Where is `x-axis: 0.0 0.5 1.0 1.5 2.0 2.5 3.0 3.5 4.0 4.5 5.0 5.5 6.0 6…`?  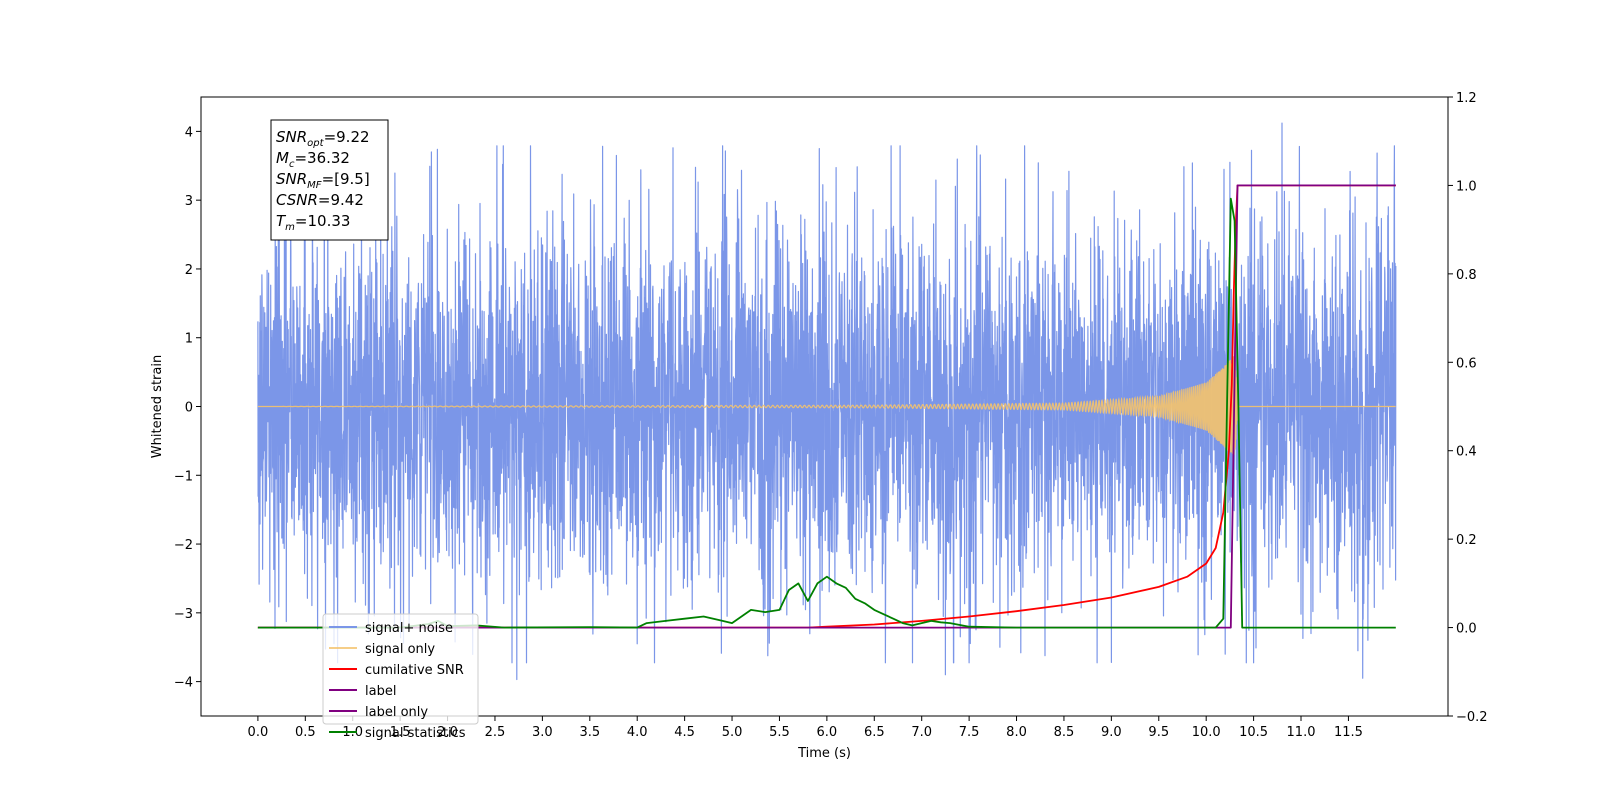 x-axis: 0.0 0.5 1.0 1.5 2.0 2.5 3.0 3.5 4.0 4.5 5.0 5.5 6.0 6… is located at coordinates (805, 728).